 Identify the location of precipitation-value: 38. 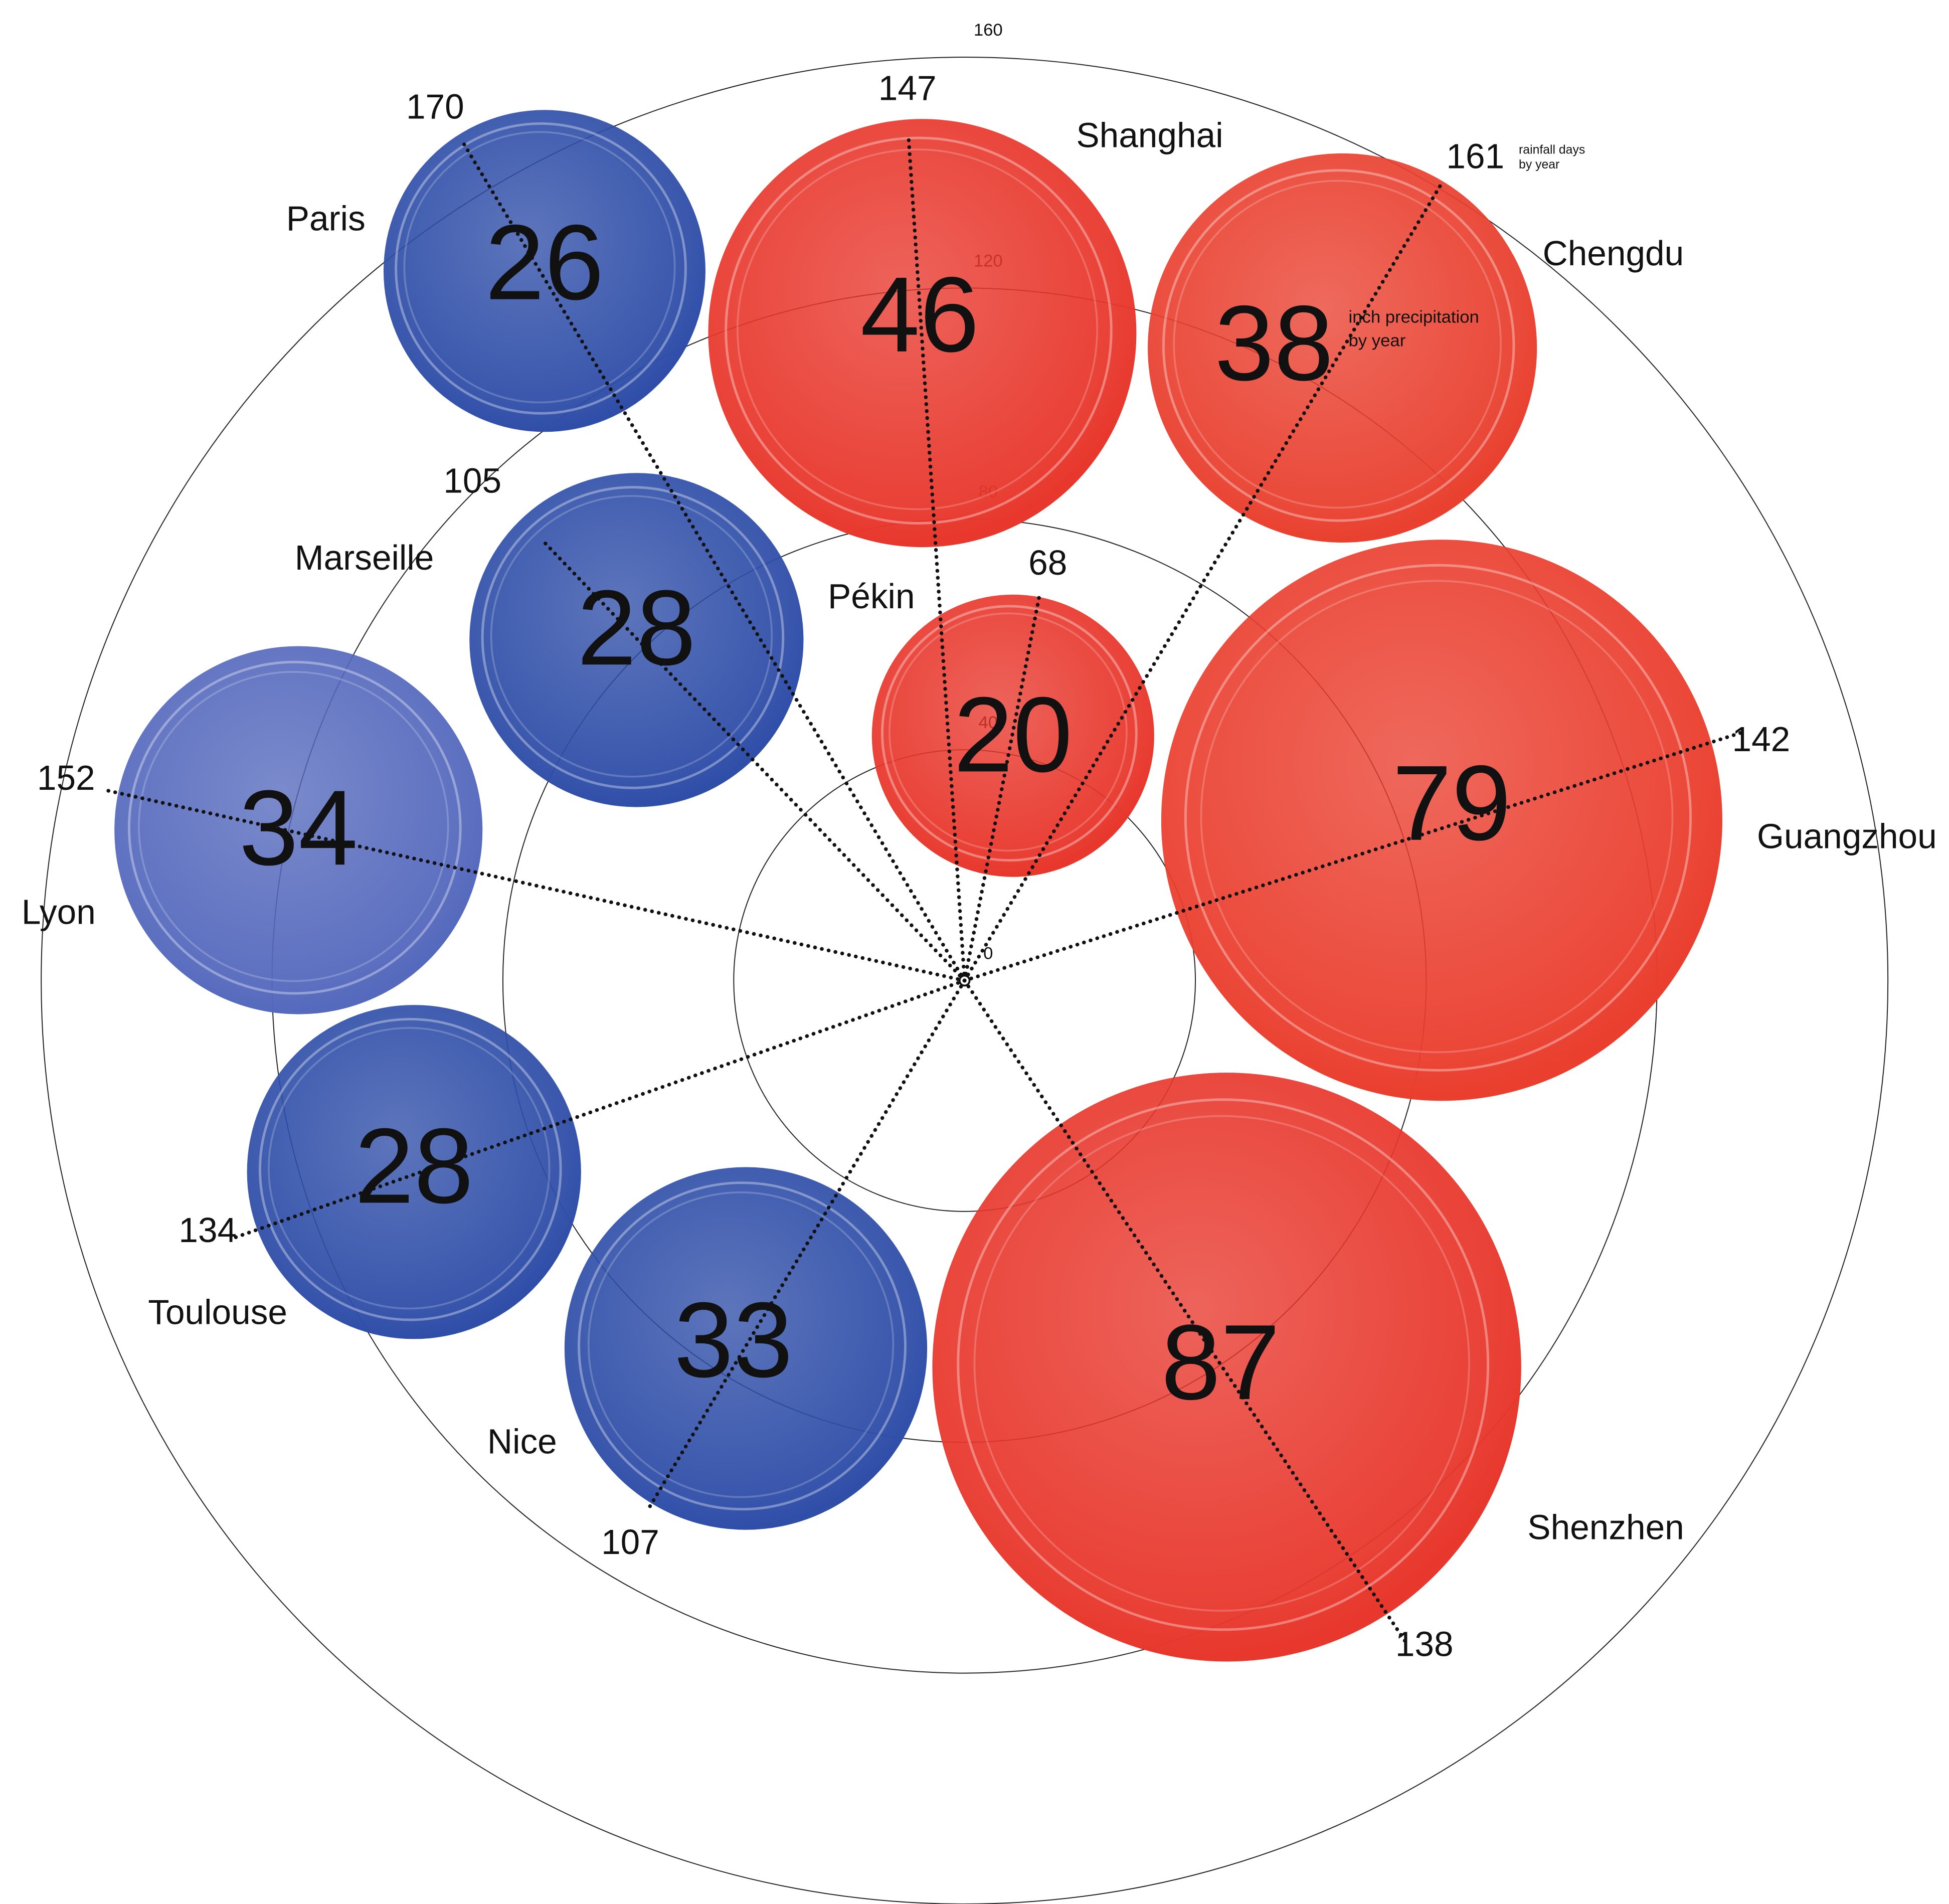
(1273, 343).